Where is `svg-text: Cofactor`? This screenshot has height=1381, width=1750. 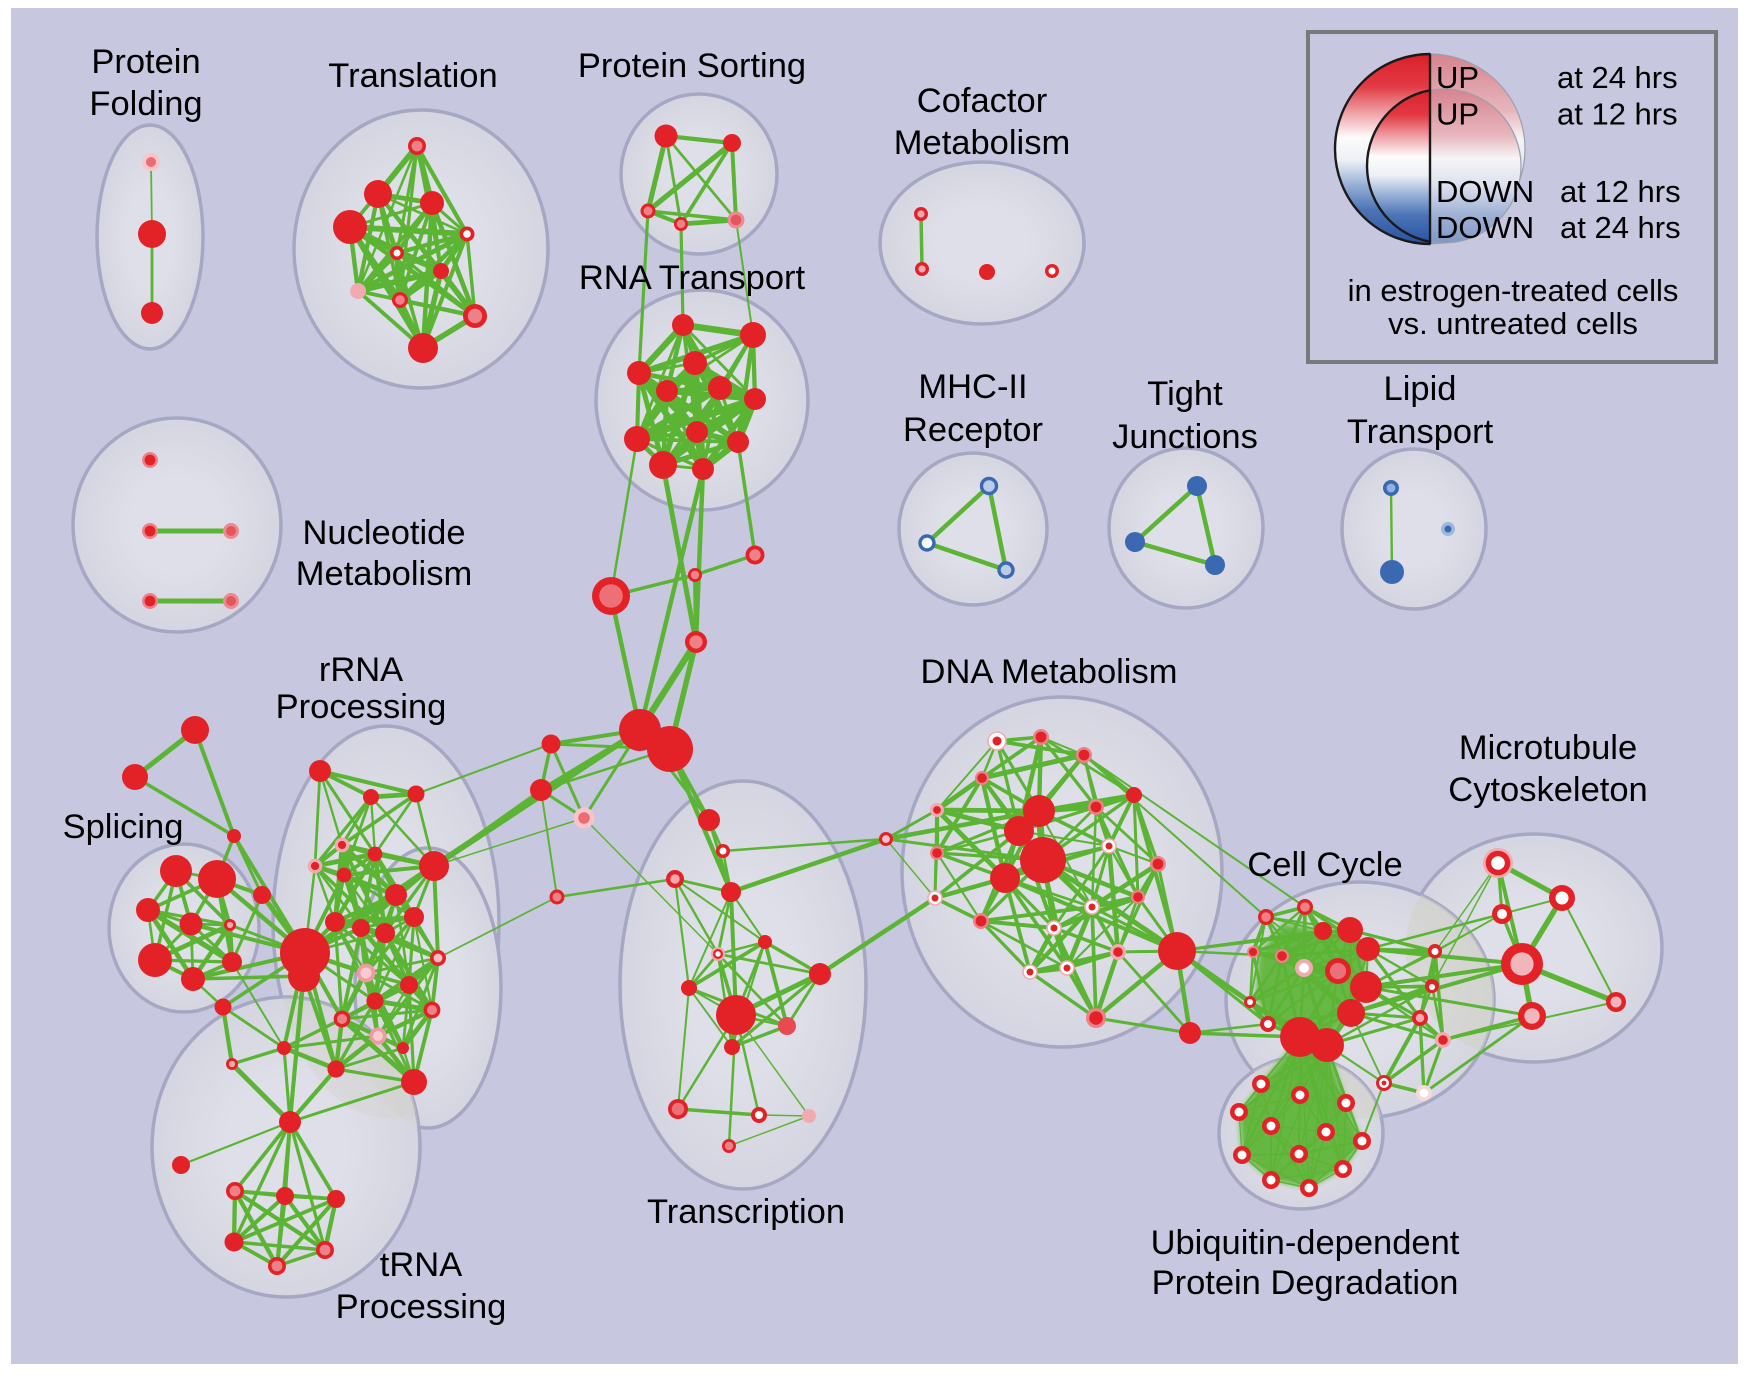
svg-text: Cofactor is located at coordinates (982, 101).